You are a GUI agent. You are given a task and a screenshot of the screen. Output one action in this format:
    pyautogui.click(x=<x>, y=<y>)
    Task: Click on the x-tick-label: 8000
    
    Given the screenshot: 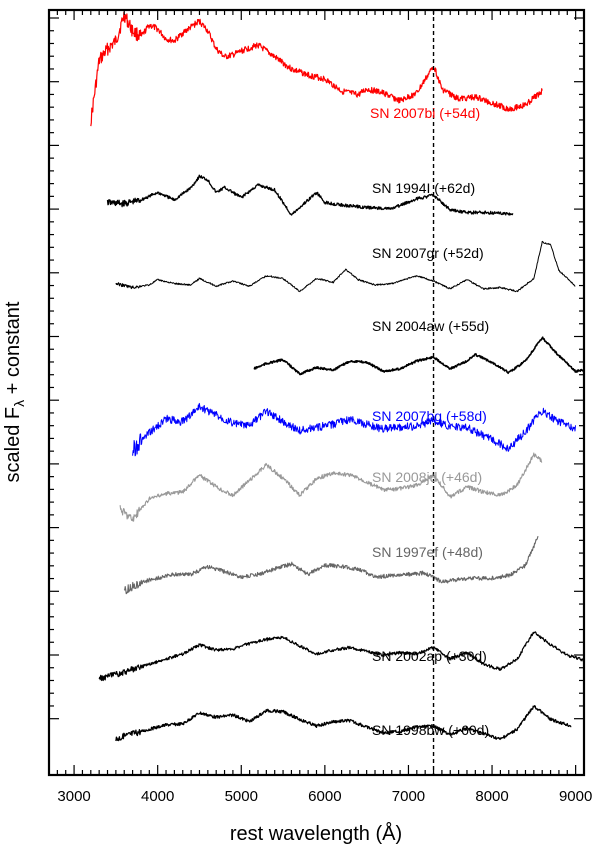 What is the action you would take?
    pyautogui.click(x=491, y=796)
    